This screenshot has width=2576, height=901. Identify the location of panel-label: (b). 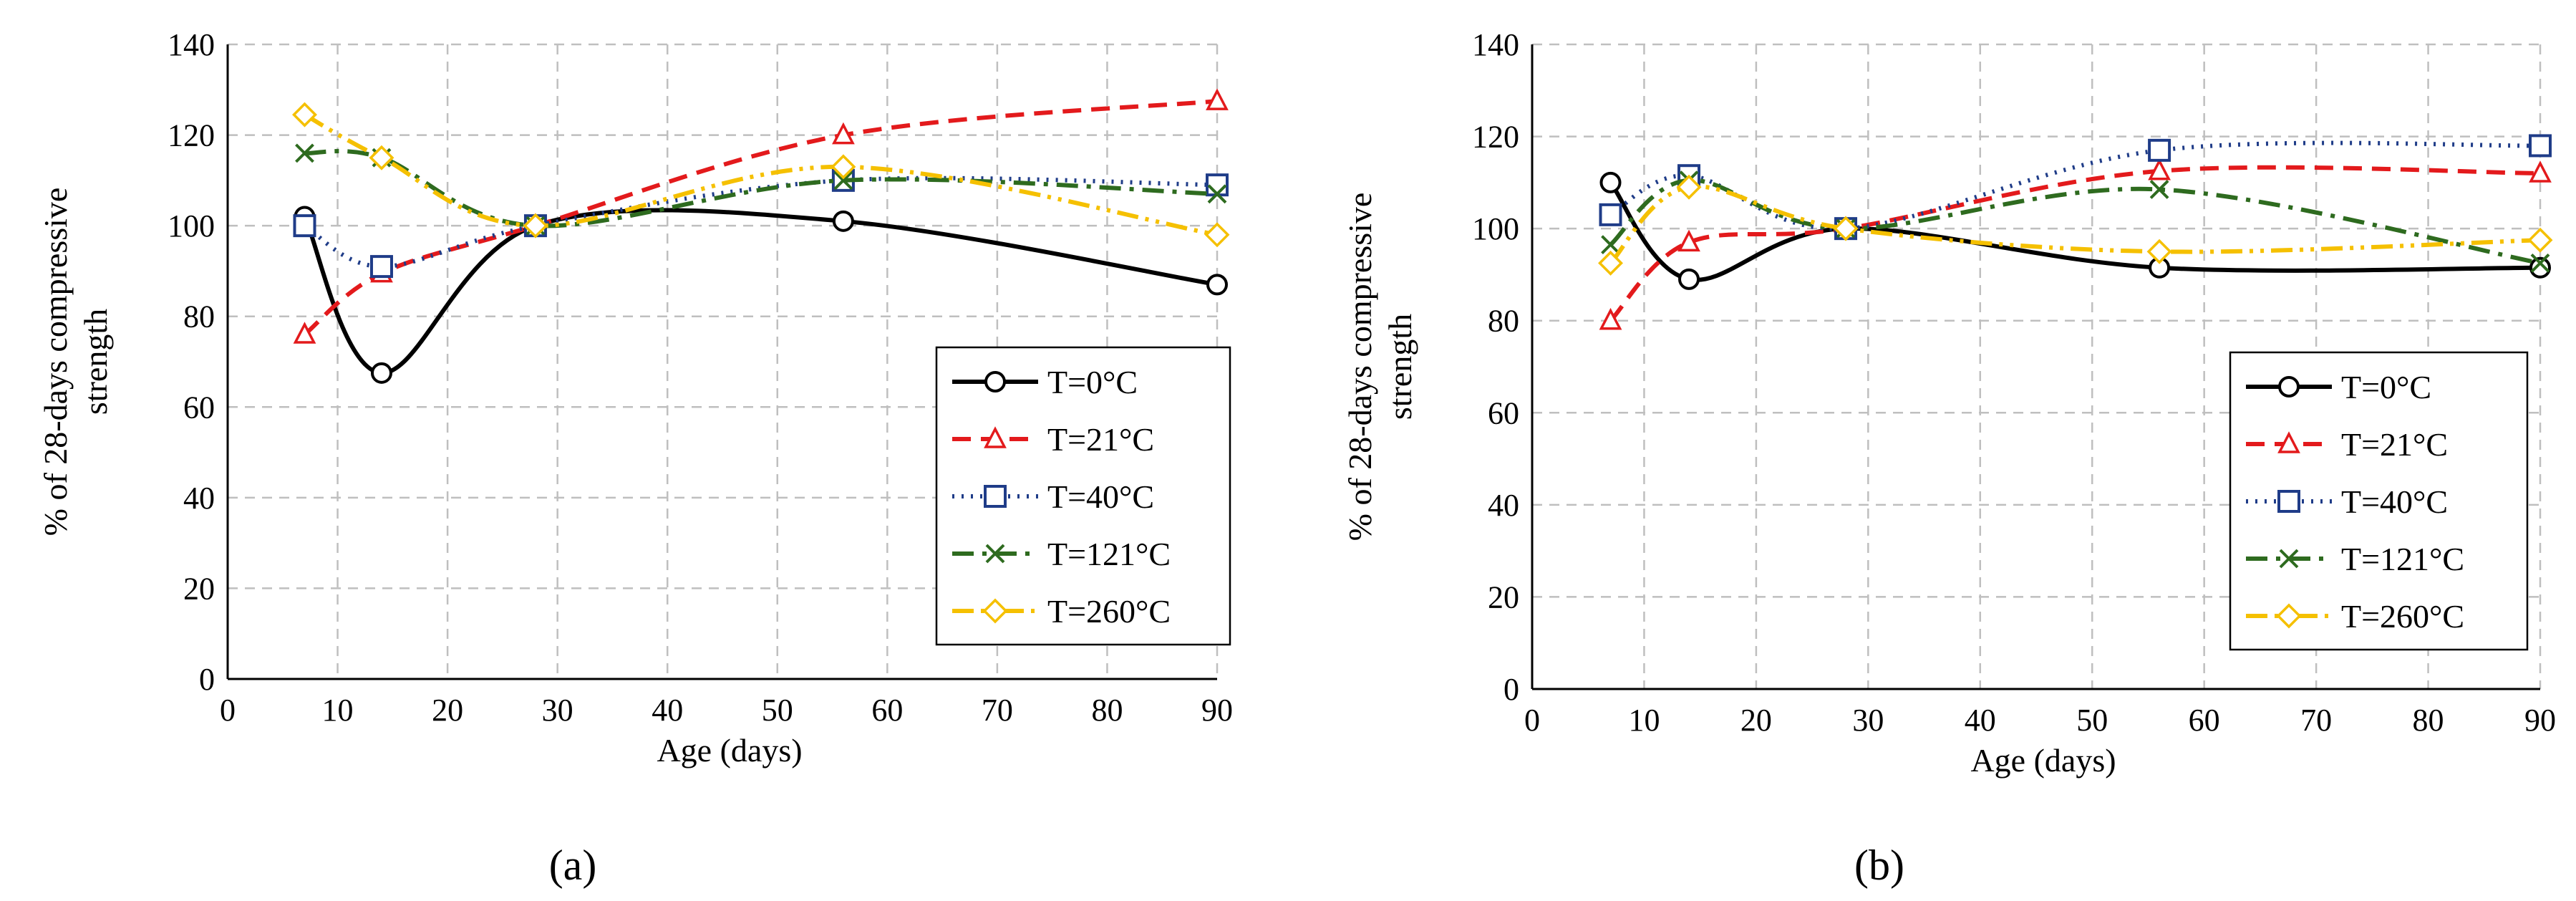
(1879, 865).